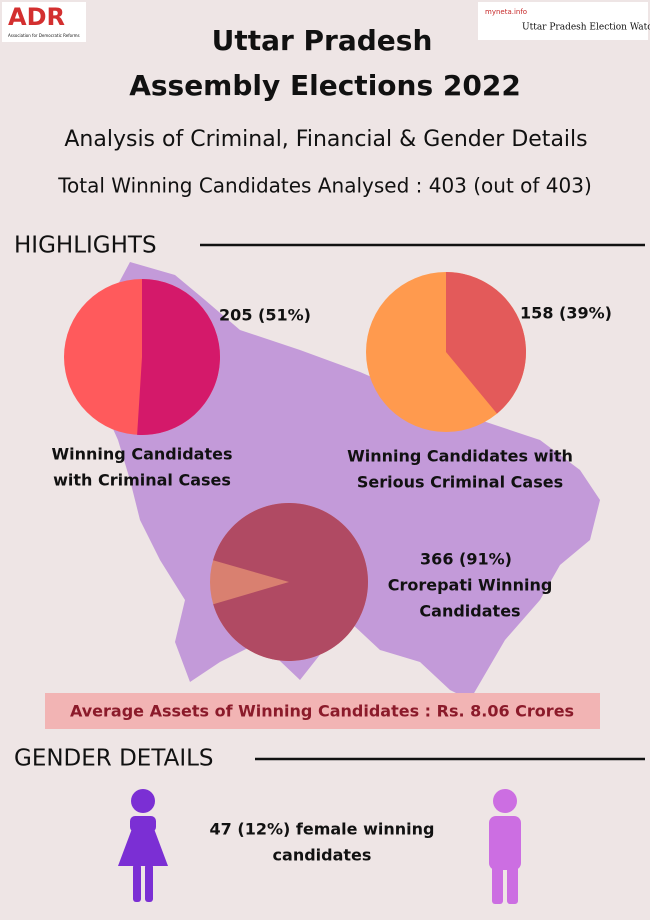 The width and height of the screenshot is (650, 920). I want to click on pie-caption: Serious Criminal Cases, so click(460, 482).